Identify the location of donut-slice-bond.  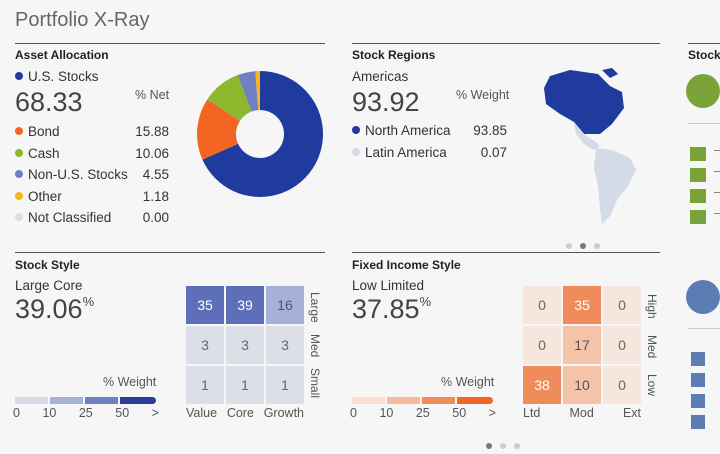
(218, 129).